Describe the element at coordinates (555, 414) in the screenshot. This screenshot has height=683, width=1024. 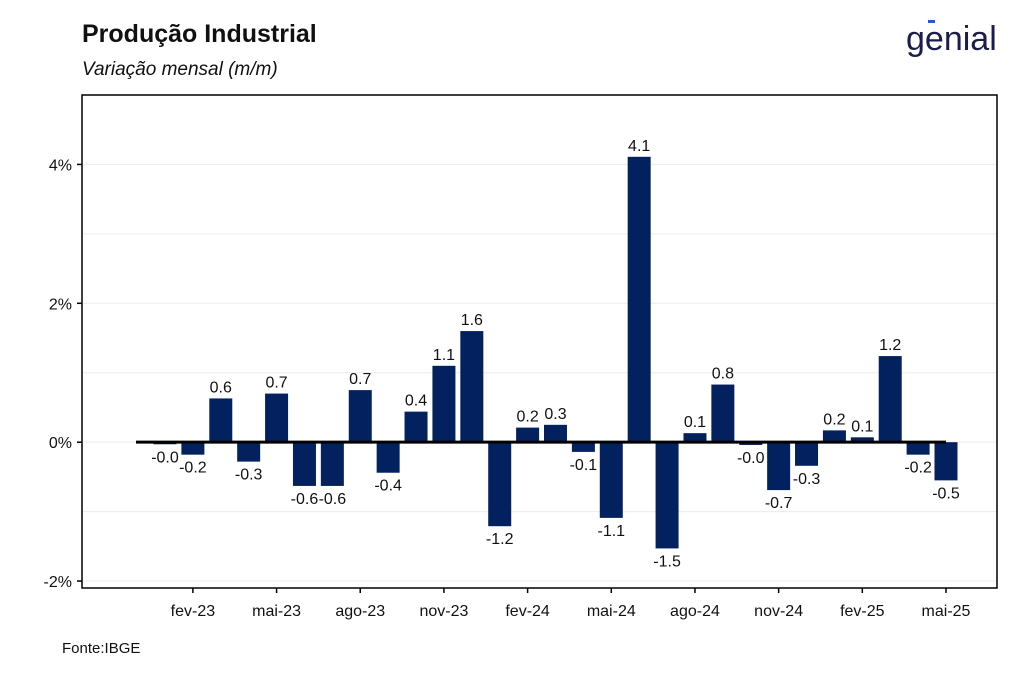
I see `data-label: 0.3` at that location.